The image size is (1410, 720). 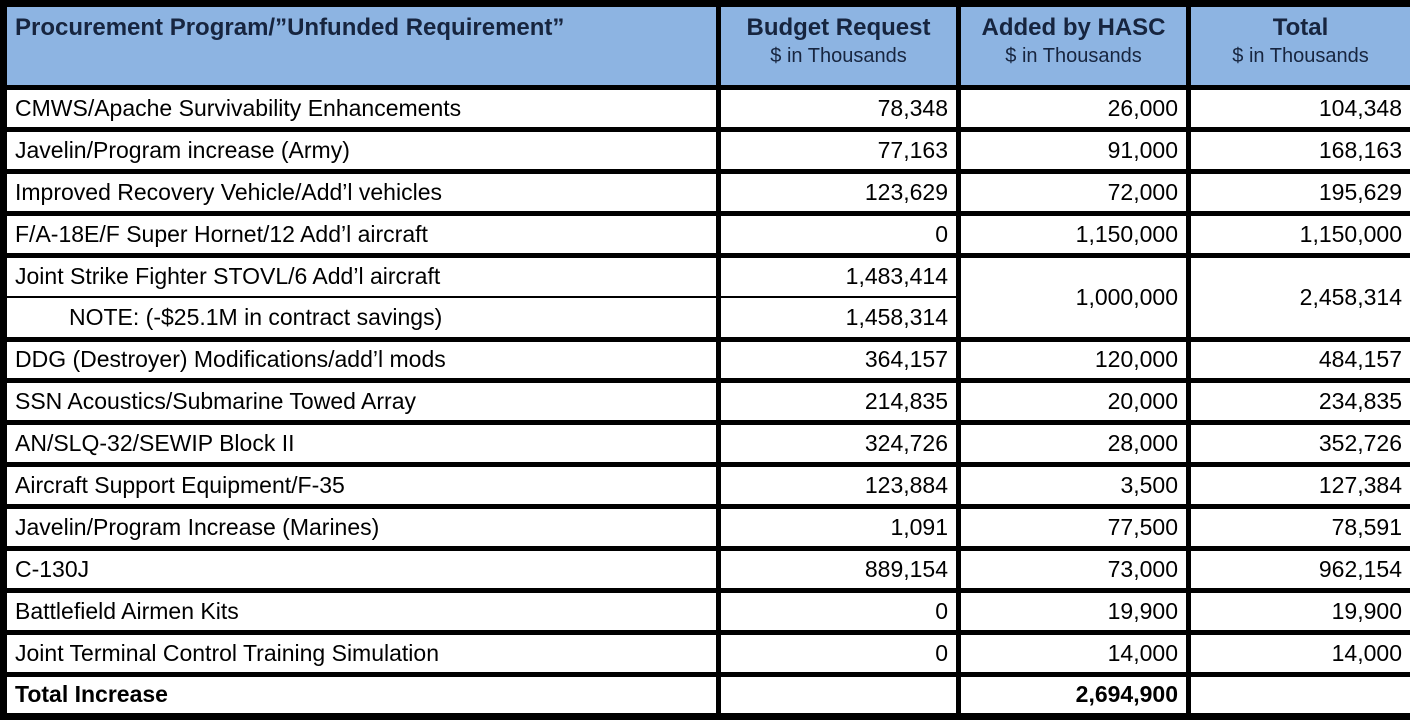 I want to click on total-increase-added-cell: 2,694,900, so click(x=1073, y=695).